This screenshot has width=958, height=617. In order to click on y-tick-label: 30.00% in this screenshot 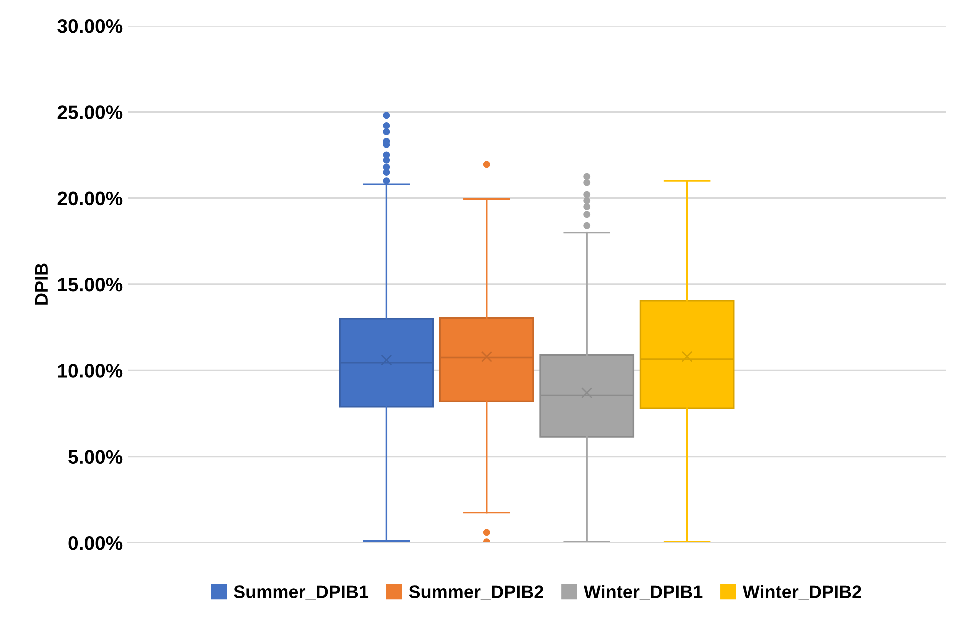, I will do `click(90, 26)`.